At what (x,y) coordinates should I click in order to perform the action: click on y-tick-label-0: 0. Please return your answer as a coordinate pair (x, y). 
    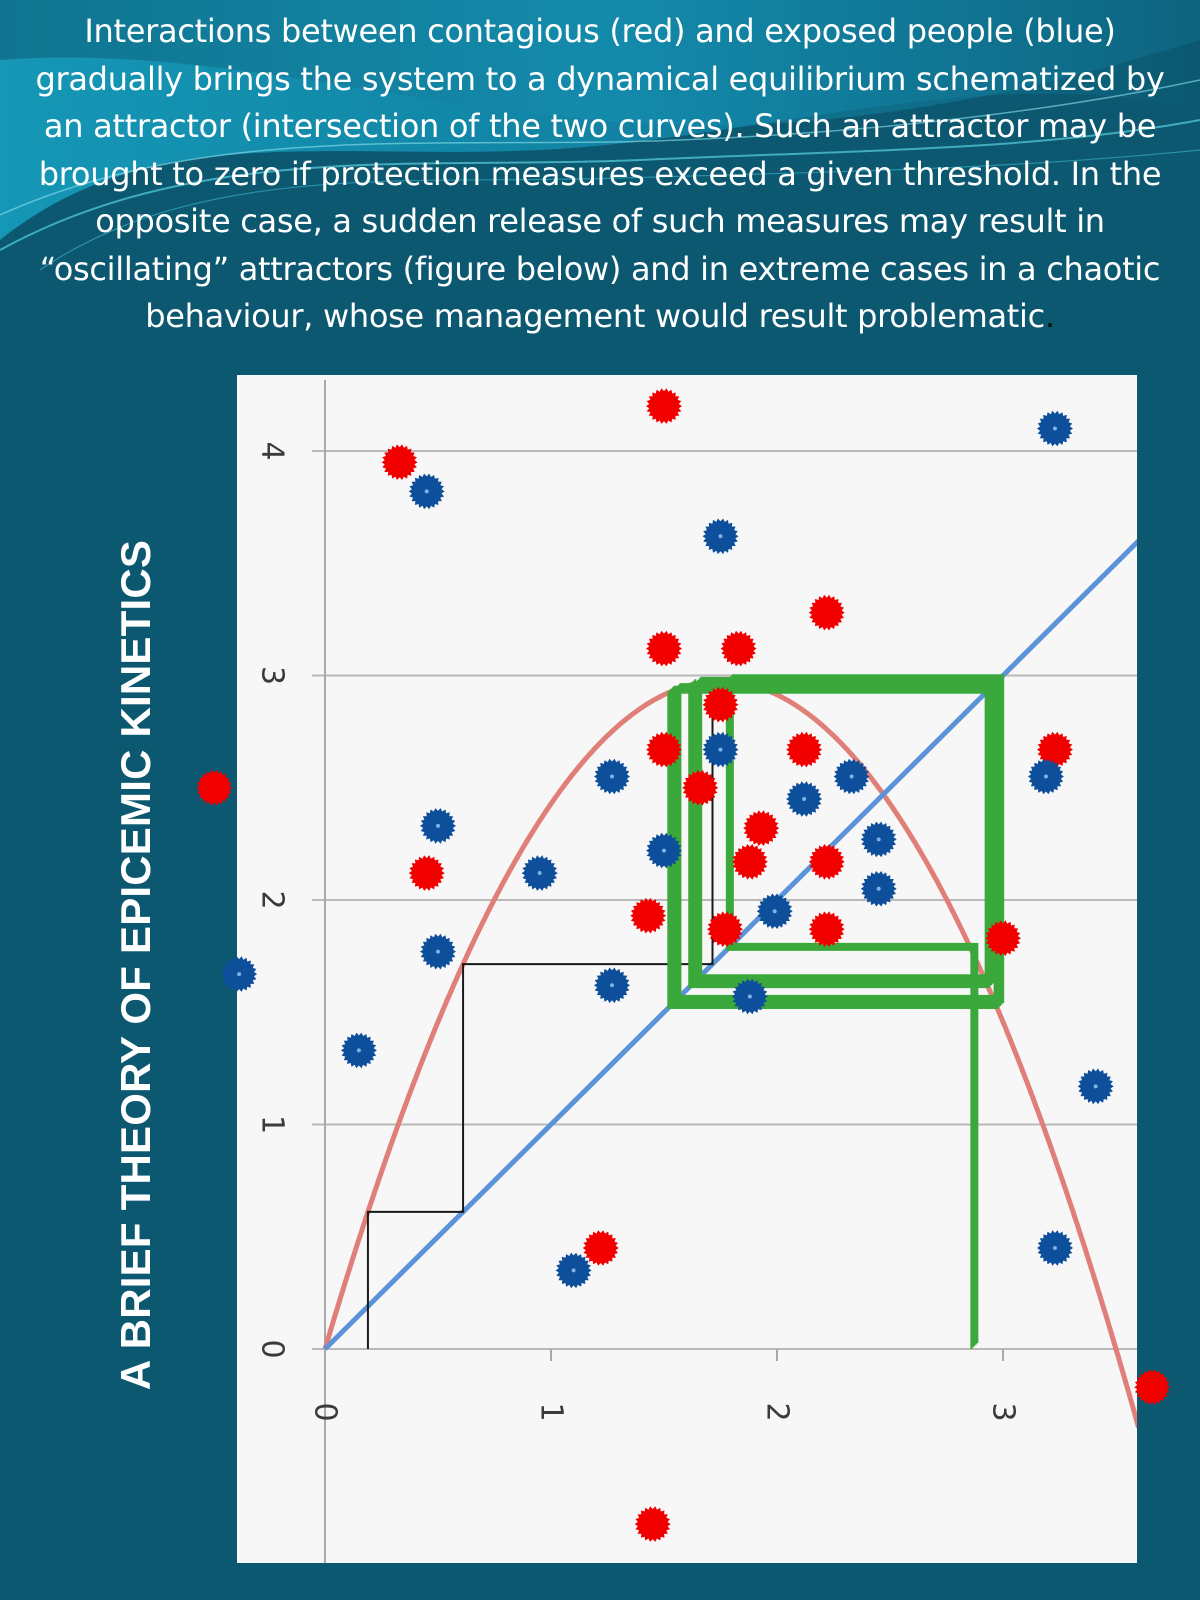
    Looking at the image, I should click on (272, 1348).